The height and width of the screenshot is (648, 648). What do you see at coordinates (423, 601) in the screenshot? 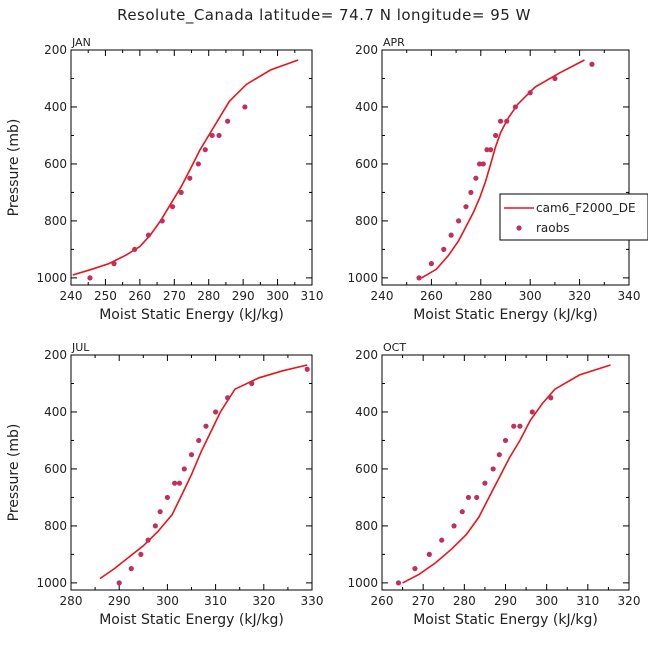
I see `x-tick-label: 270` at bounding box center [423, 601].